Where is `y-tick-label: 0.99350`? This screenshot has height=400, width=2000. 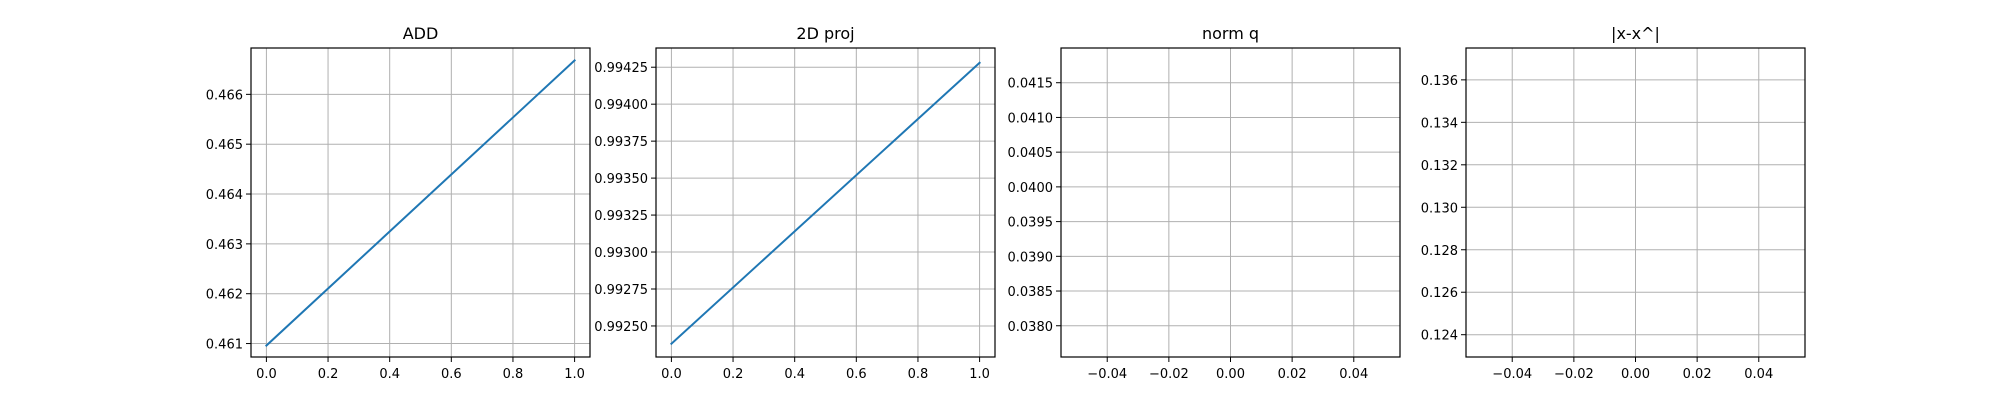 y-tick-label: 0.99350 is located at coordinates (621, 179).